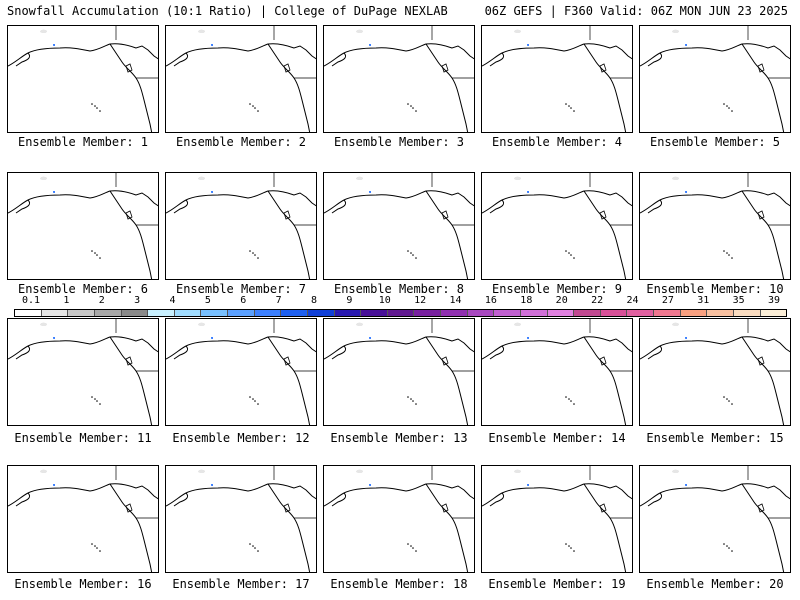 The width and height of the screenshot is (800, 600). I want to click on ensemble-member-label: Ensemble Member: 7, so click(241, 289).